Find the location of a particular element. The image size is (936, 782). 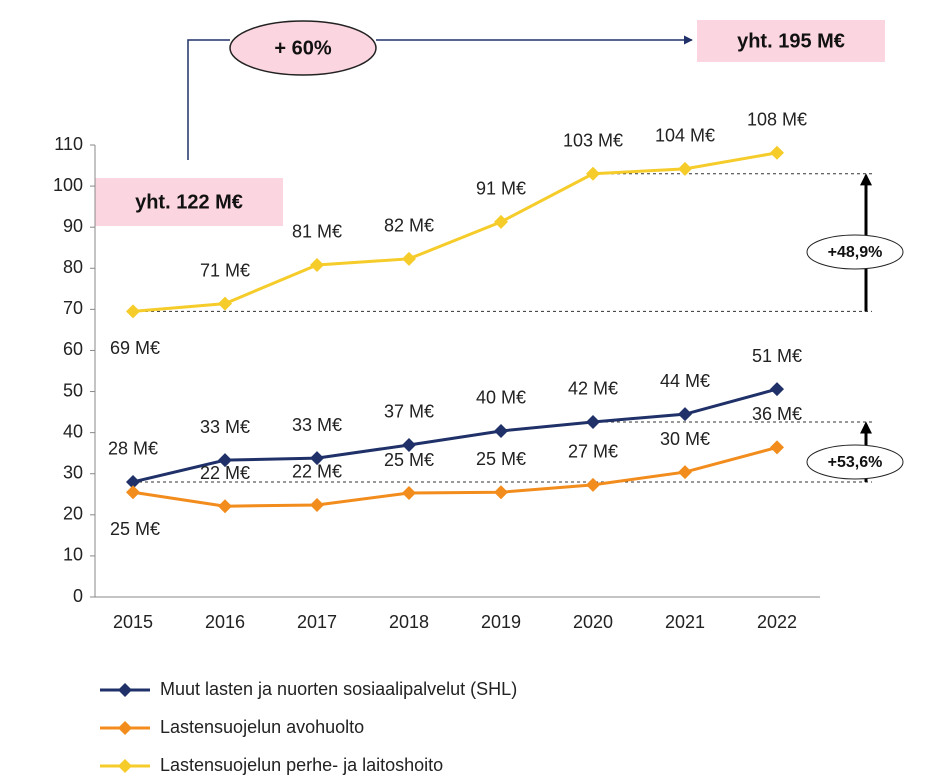

annotation: yht. 122 M€ is located at coordinates (189, 202).